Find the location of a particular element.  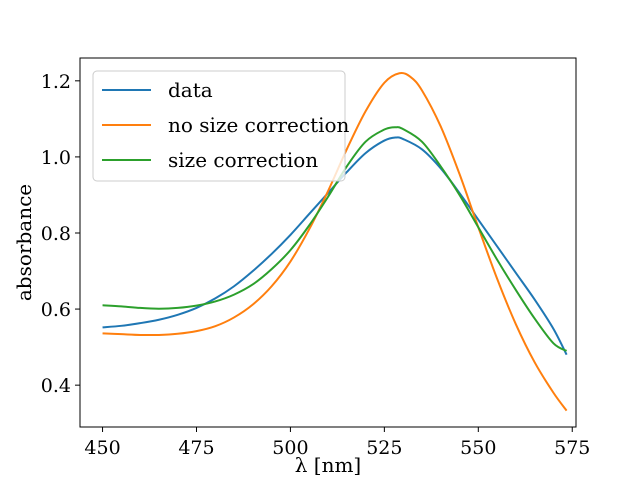

x-tick-label: 550 is located at coordinates (478, 448).